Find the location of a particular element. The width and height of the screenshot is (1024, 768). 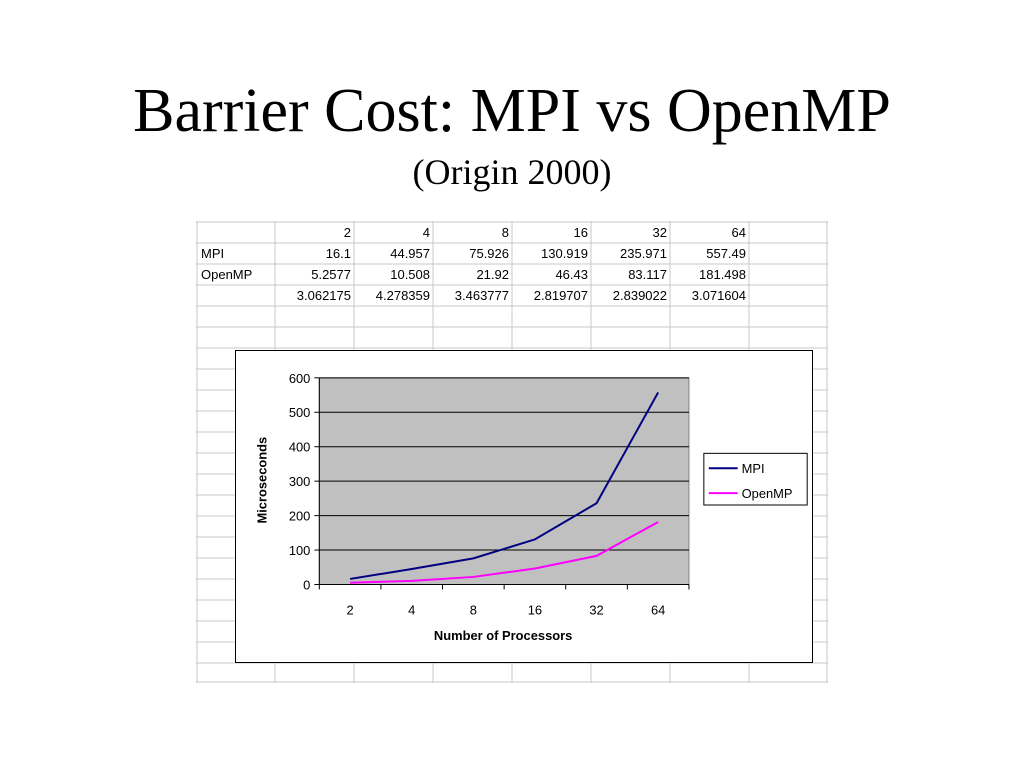

table-cell: 130.919 is located at coordinates (564, 253).